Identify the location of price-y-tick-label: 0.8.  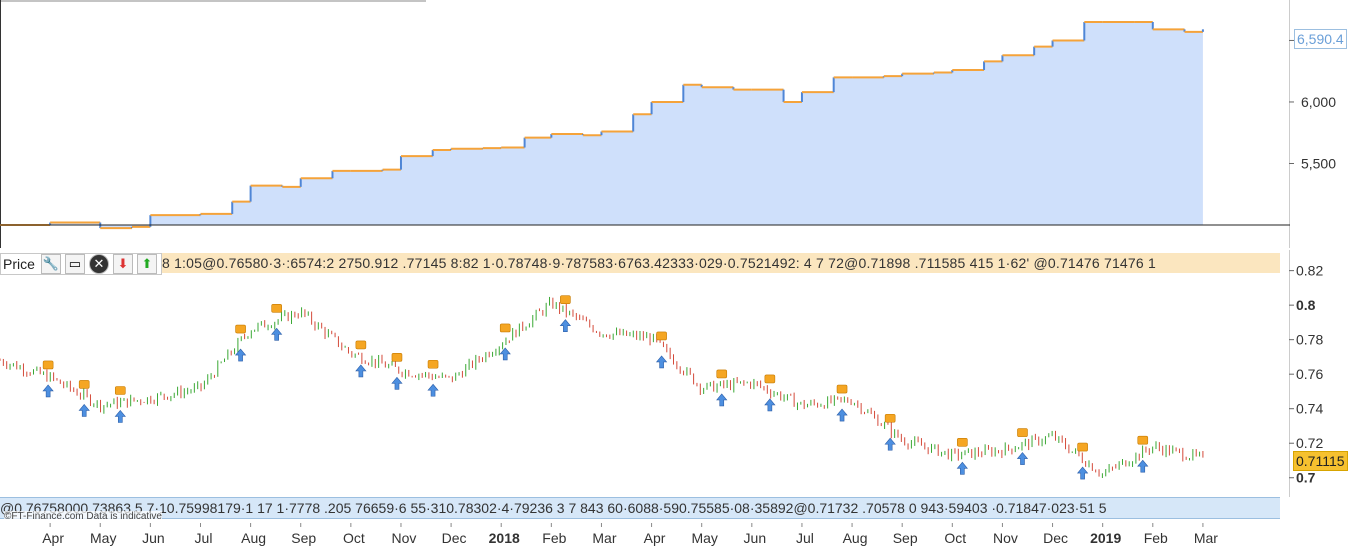
(1306, 305).